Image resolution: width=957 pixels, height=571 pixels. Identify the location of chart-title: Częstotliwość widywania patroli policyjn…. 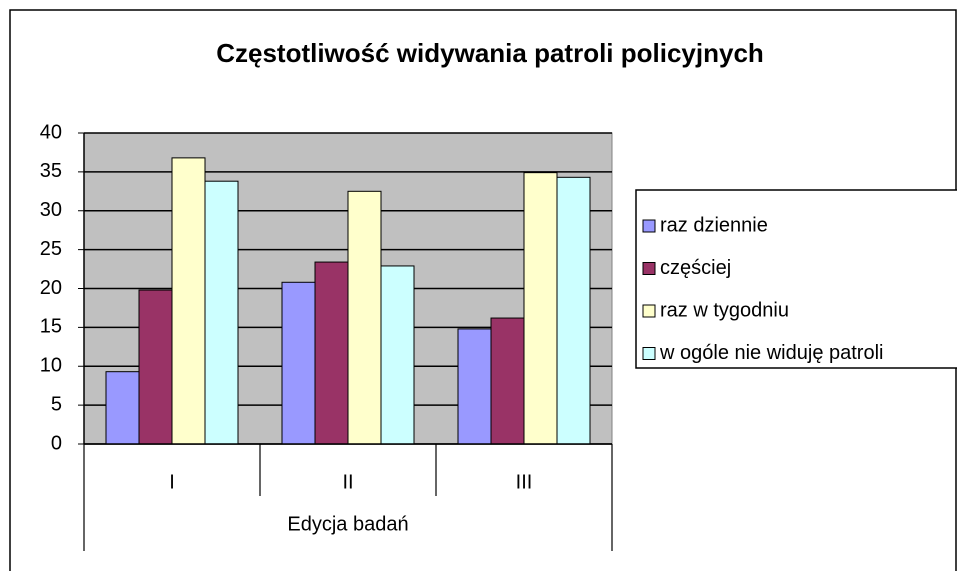
(490, 53).